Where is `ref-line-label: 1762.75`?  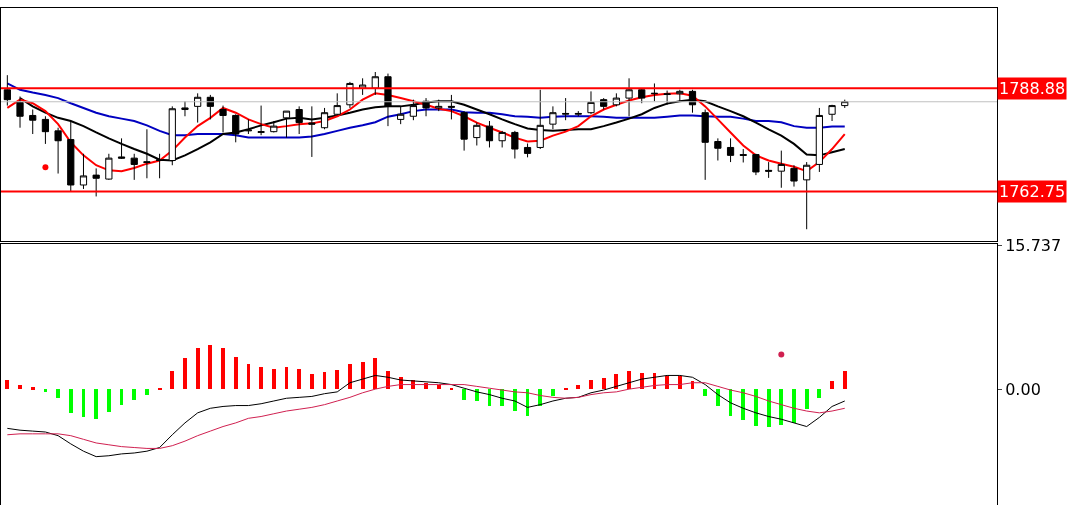 ref-line-label: 1762.75 is located at coordinates (1032, 191).